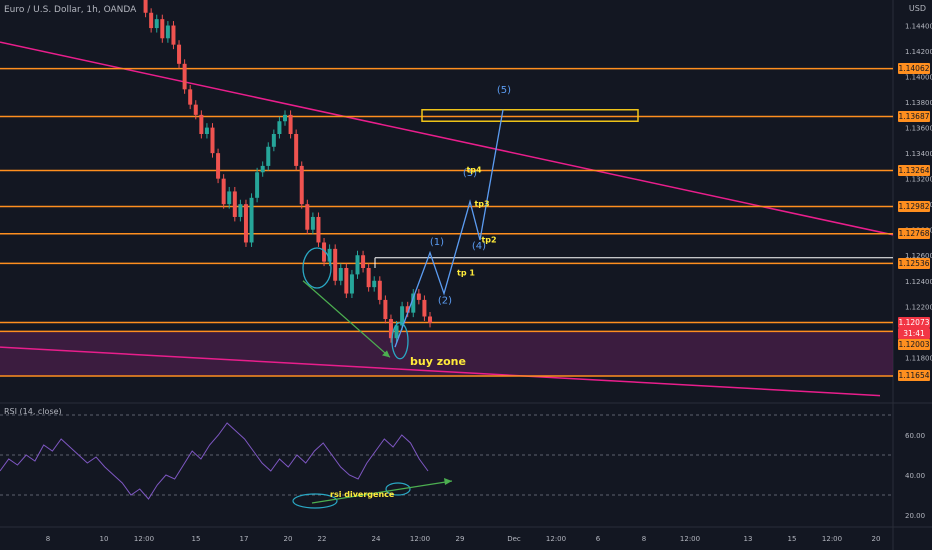 The height and width of the screenshot is (550, 932). I want to click on pivot-ellipse, so click(400, 341).